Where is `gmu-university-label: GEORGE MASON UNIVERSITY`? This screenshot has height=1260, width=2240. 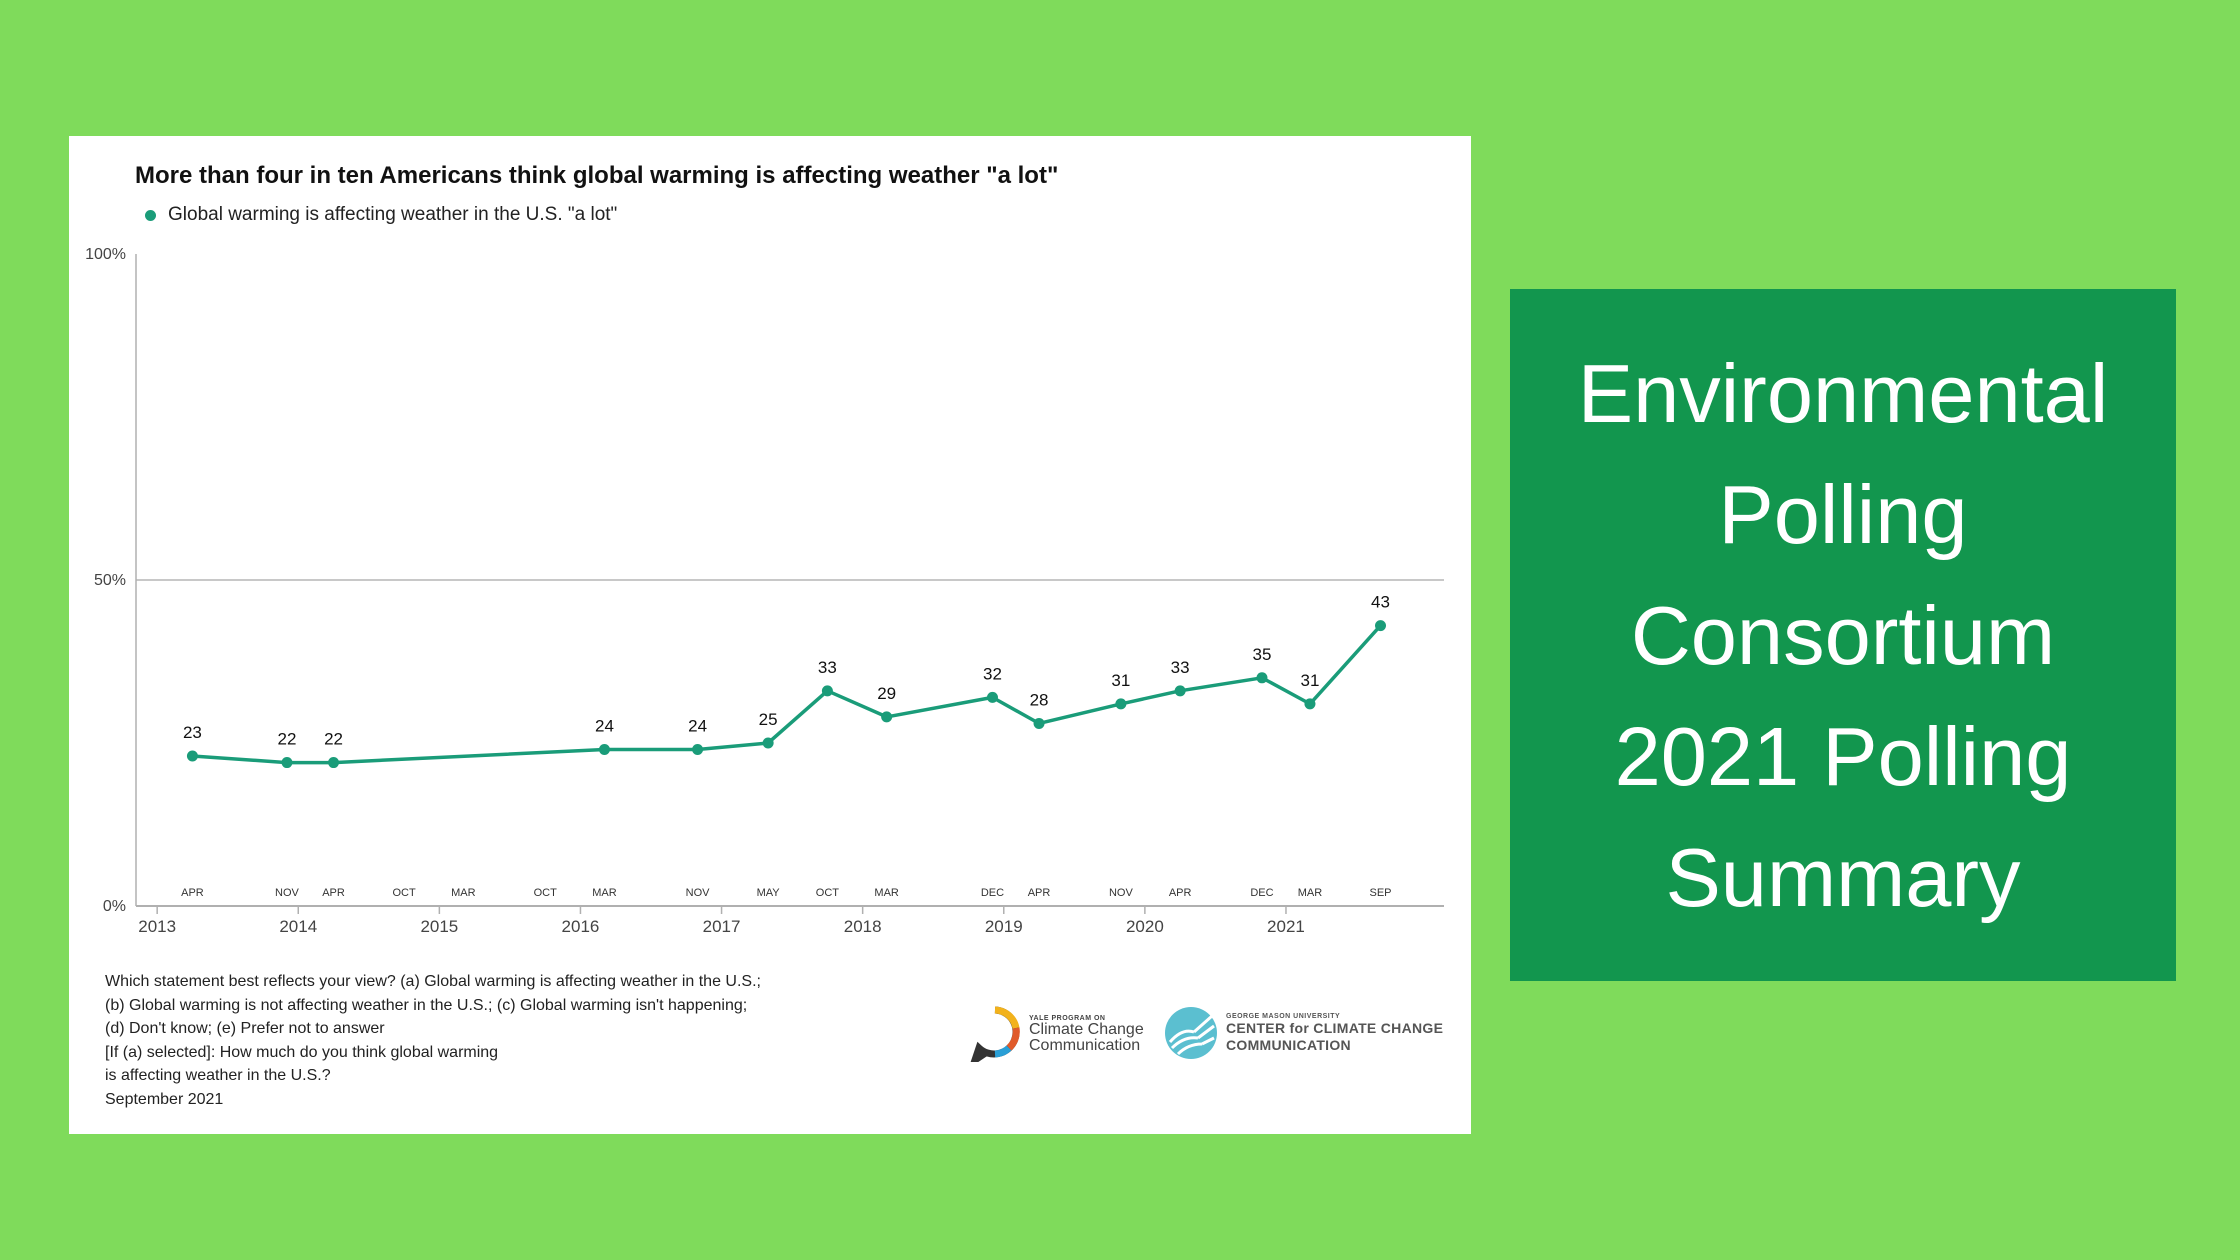
gmu-university-label: GEORGE MASON UNIVERSITY is located at coordinates (1283, 1016).